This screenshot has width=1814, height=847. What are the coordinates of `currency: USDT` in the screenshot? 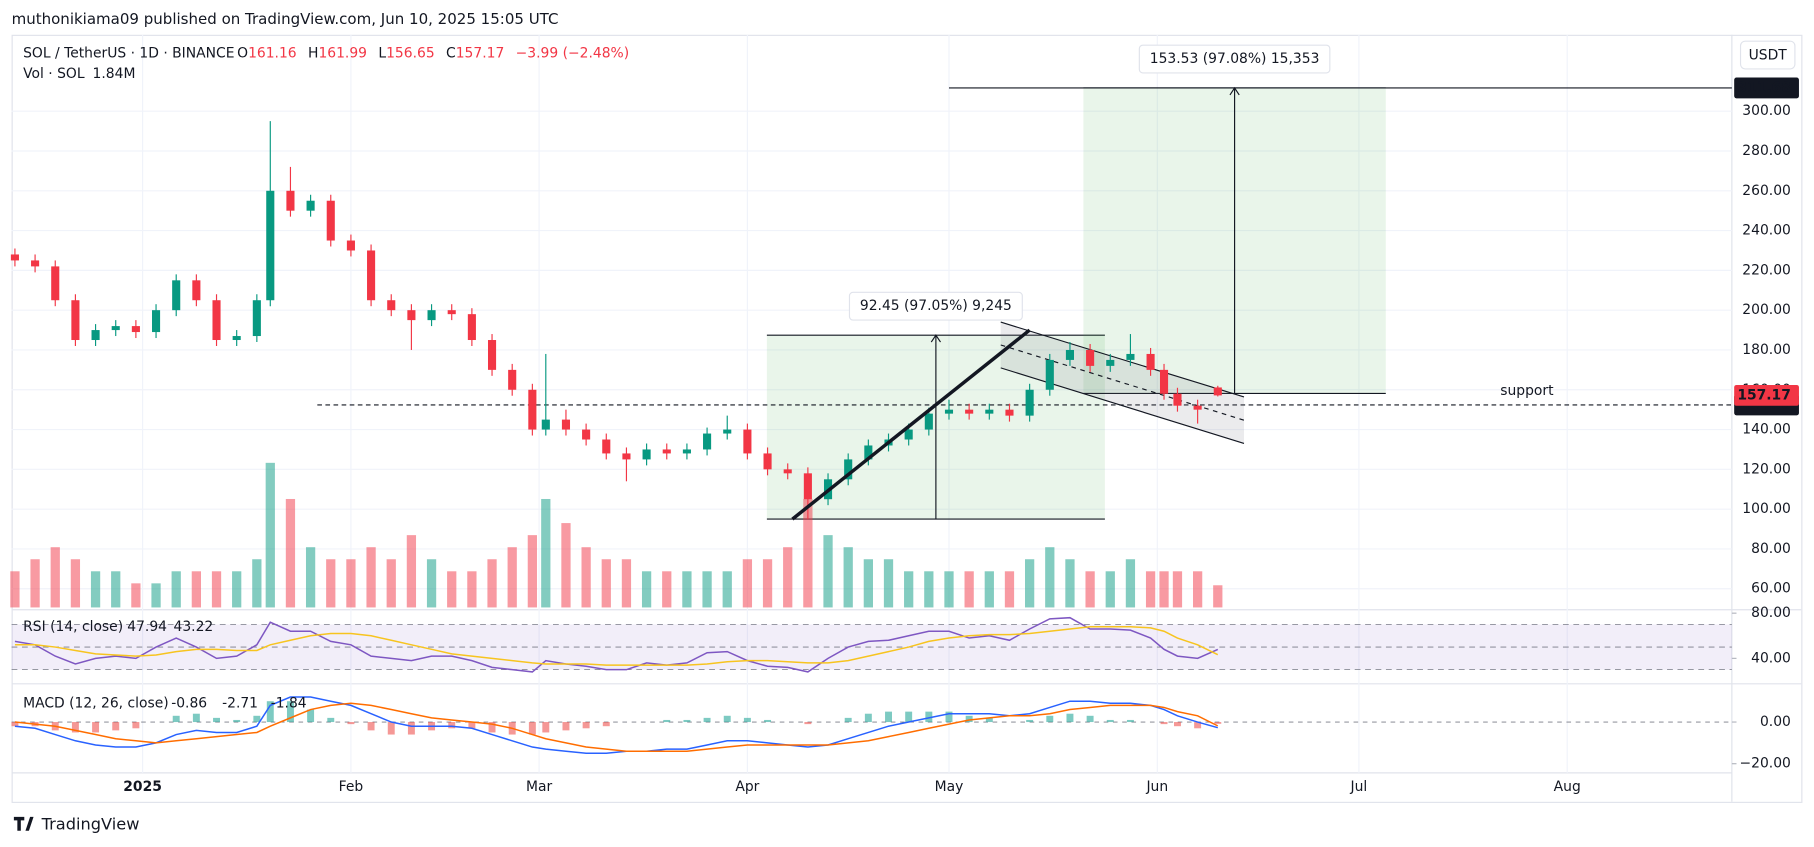 It's located at (1768, 56).